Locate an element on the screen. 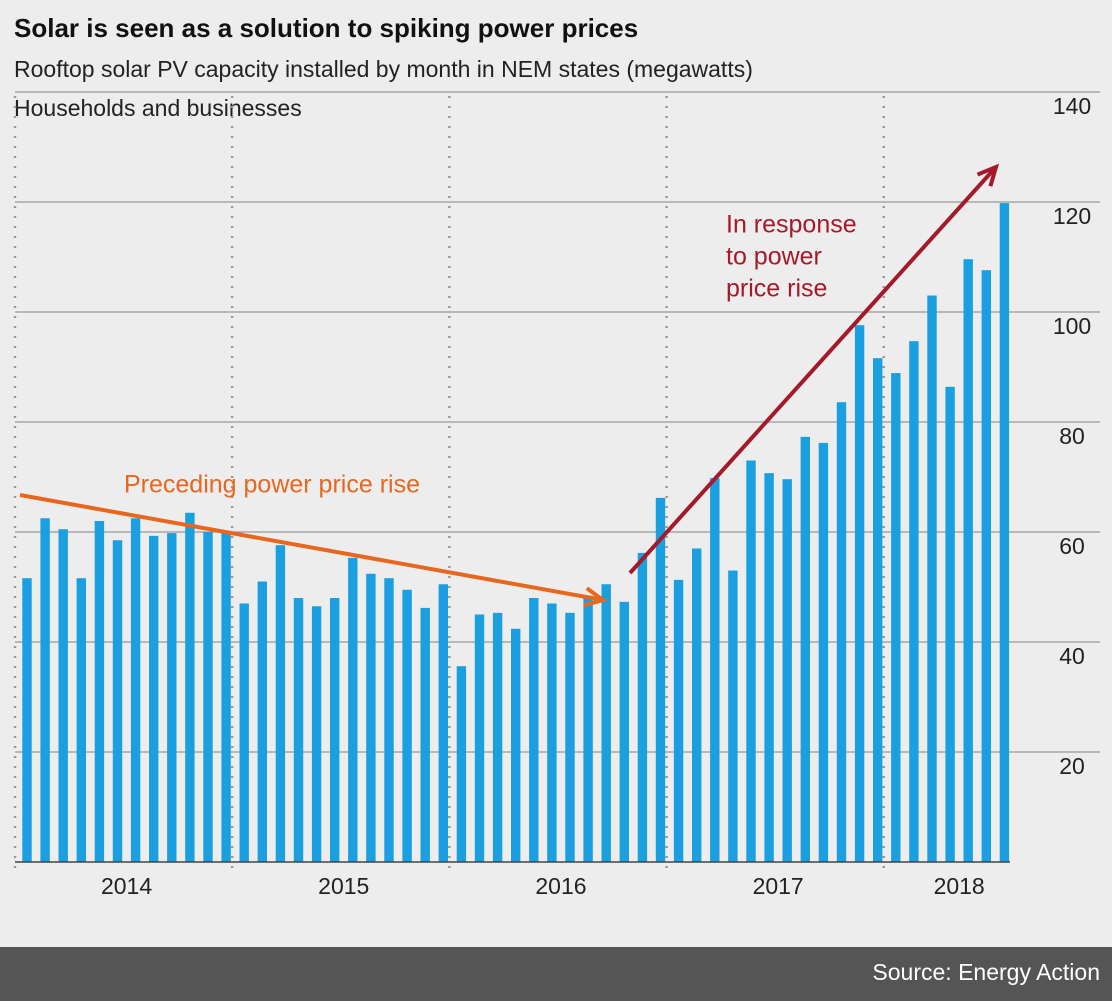 The width and height of the screenshot is (1112, 1001). y-tick-label: 60 is located at coordinates (1072, 546).